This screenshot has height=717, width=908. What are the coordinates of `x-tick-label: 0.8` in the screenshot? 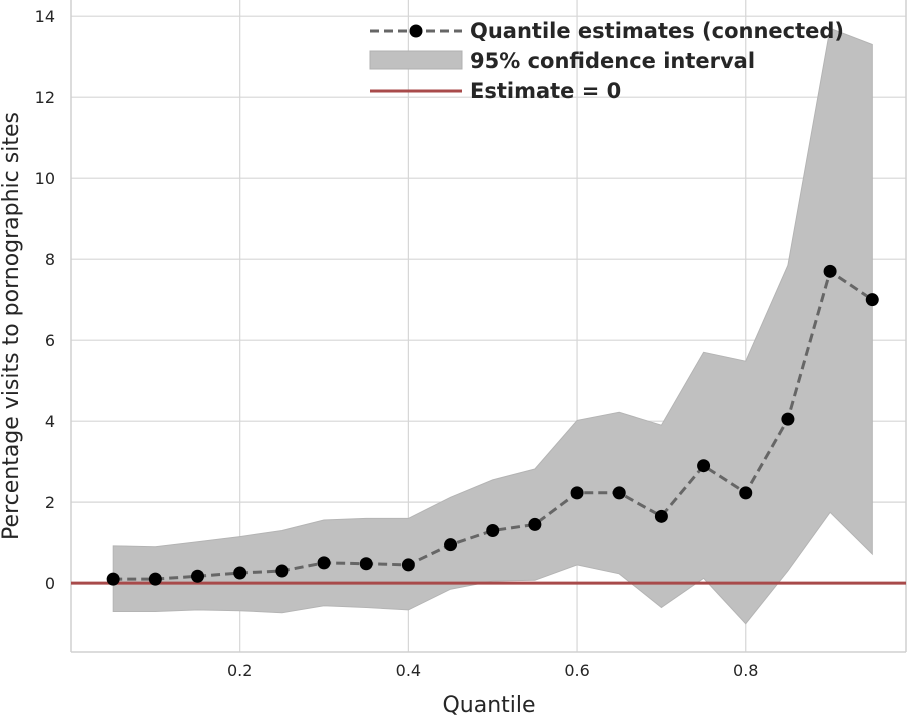 It's located at (745, 670).